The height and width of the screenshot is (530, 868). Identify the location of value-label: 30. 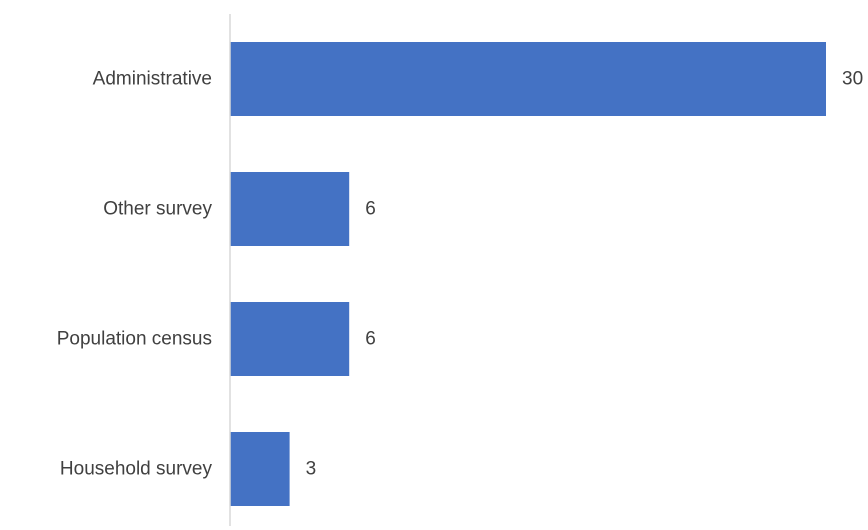
(852, 79).